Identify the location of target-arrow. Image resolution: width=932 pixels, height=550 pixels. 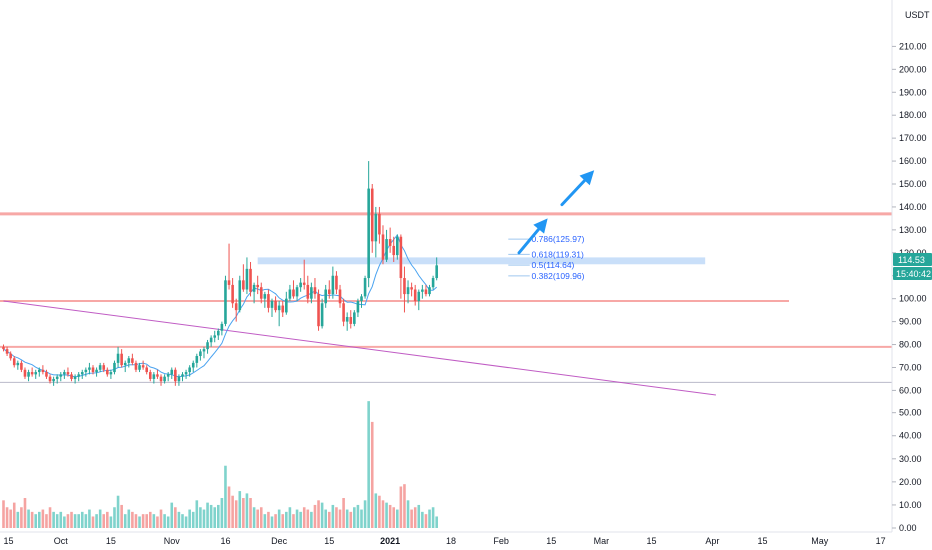
(532, 236).